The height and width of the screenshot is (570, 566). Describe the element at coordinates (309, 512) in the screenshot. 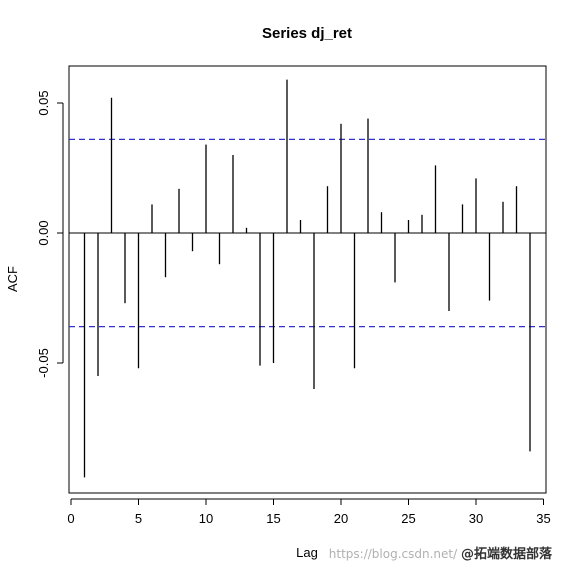

I see `x-axis: 0 5 10 15 20 25 30 35` at that location.